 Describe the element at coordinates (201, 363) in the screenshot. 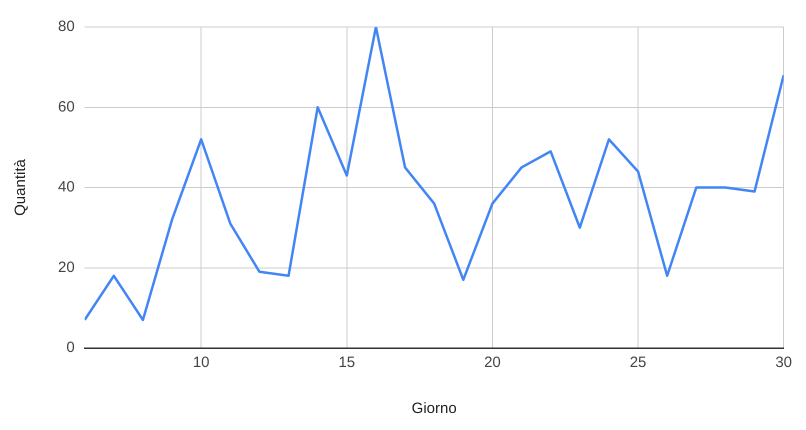

I see `x-tick-label: 10` at that location.